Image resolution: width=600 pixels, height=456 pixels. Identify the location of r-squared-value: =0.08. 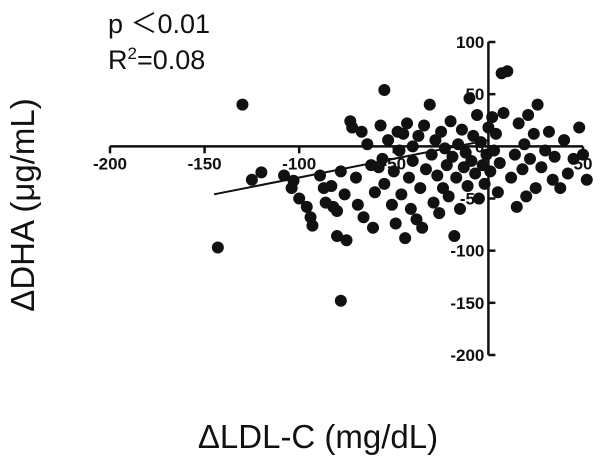
(171, 60).